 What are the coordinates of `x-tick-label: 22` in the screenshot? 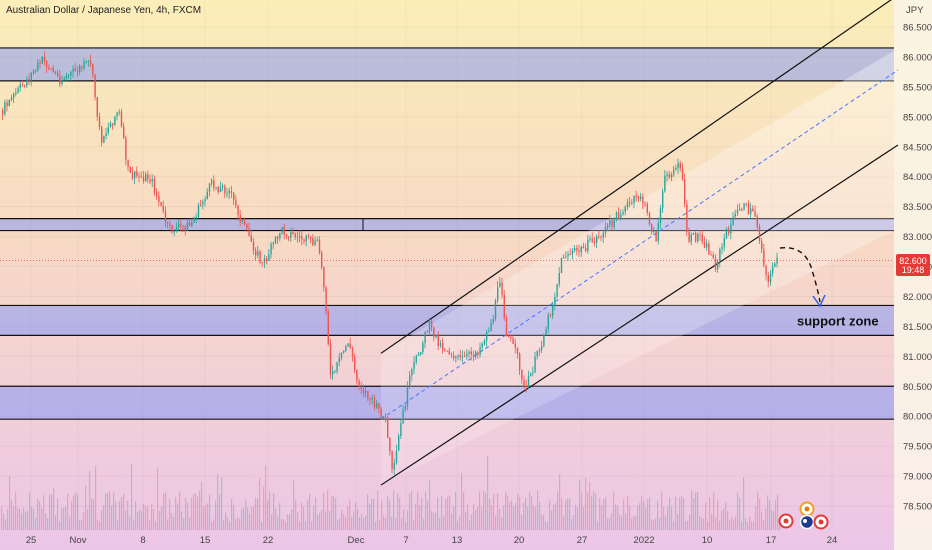 It's located at (268, 540).